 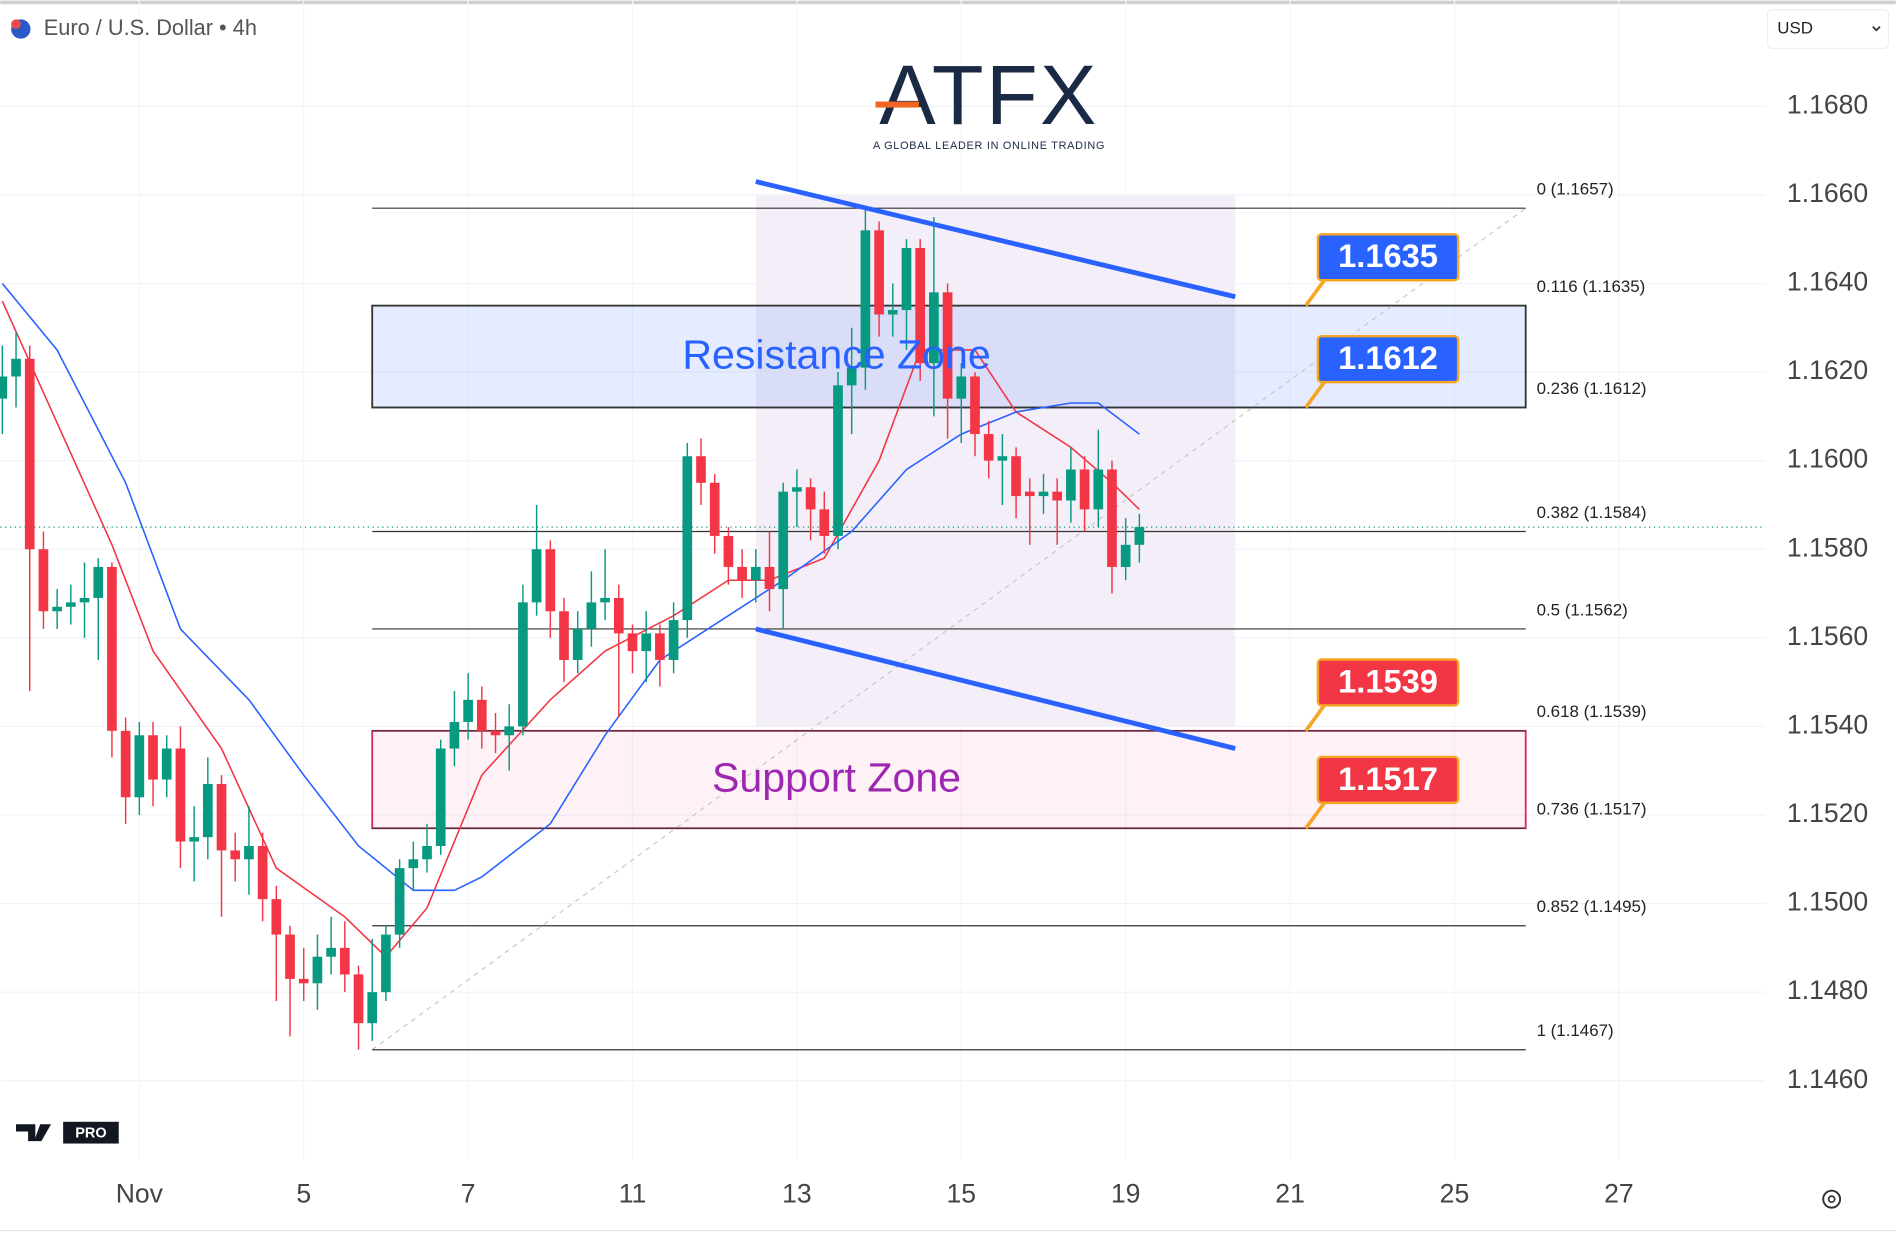 What do you see at coordinates (1827, 636) in the screenshot?
I see `y-tick-label: 1.1560` at bounding box center [1827, 636].